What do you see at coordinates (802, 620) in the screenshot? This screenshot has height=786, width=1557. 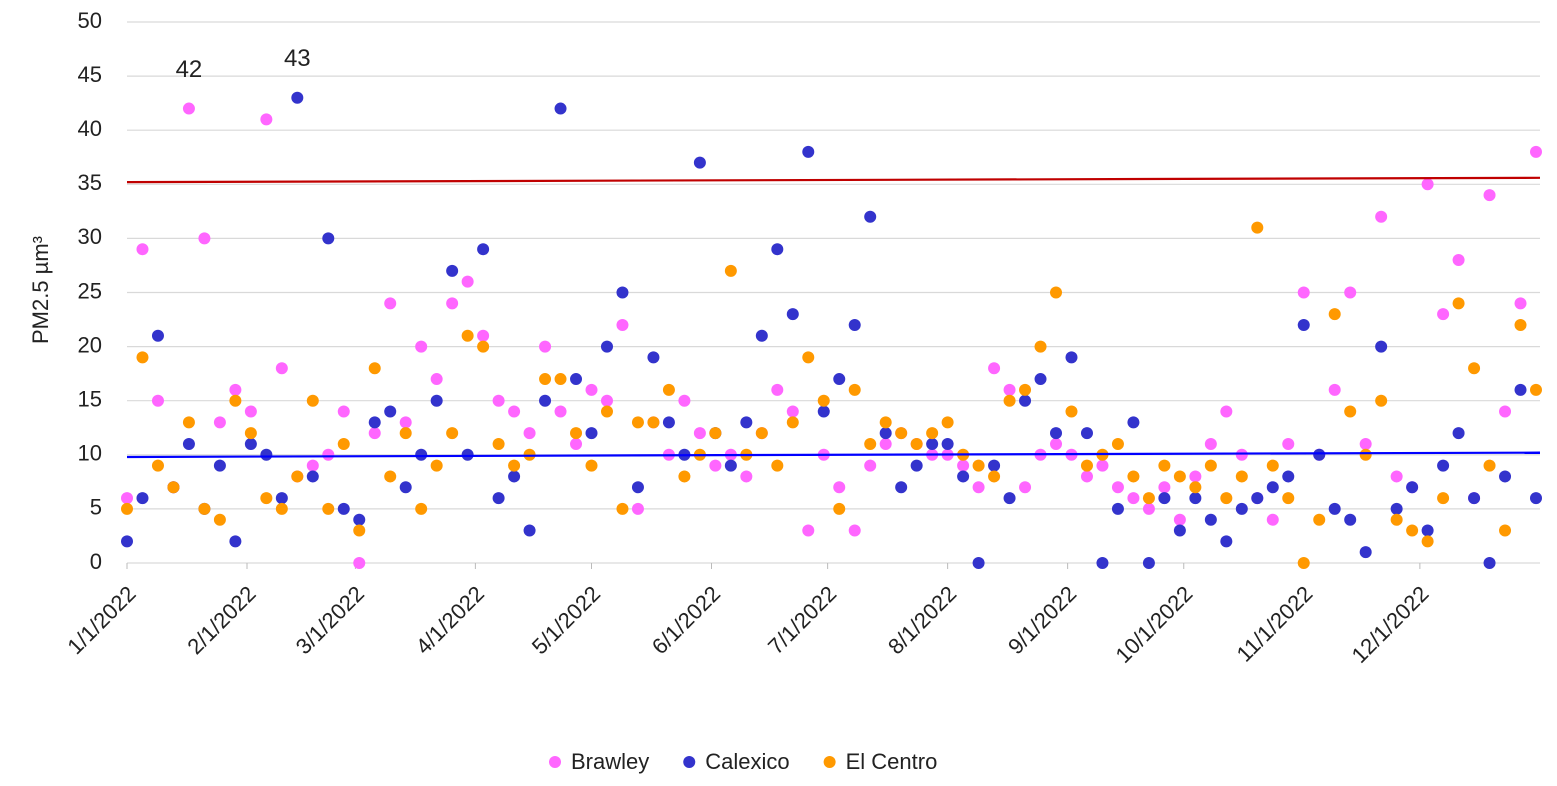 I see `x-tick-label: 7/1/2022` at bounding box center [802, 620].